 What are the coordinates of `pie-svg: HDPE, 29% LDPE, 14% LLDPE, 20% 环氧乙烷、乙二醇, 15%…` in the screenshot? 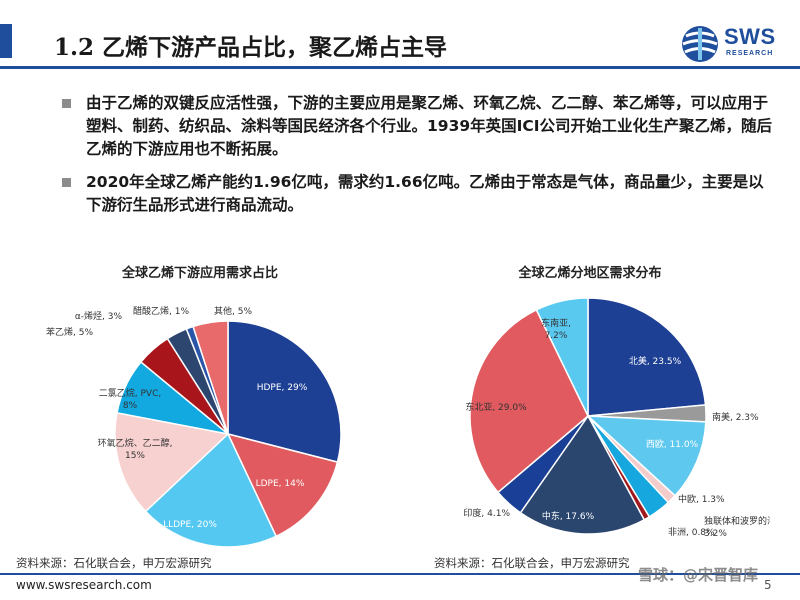 It's located at (194, 426).